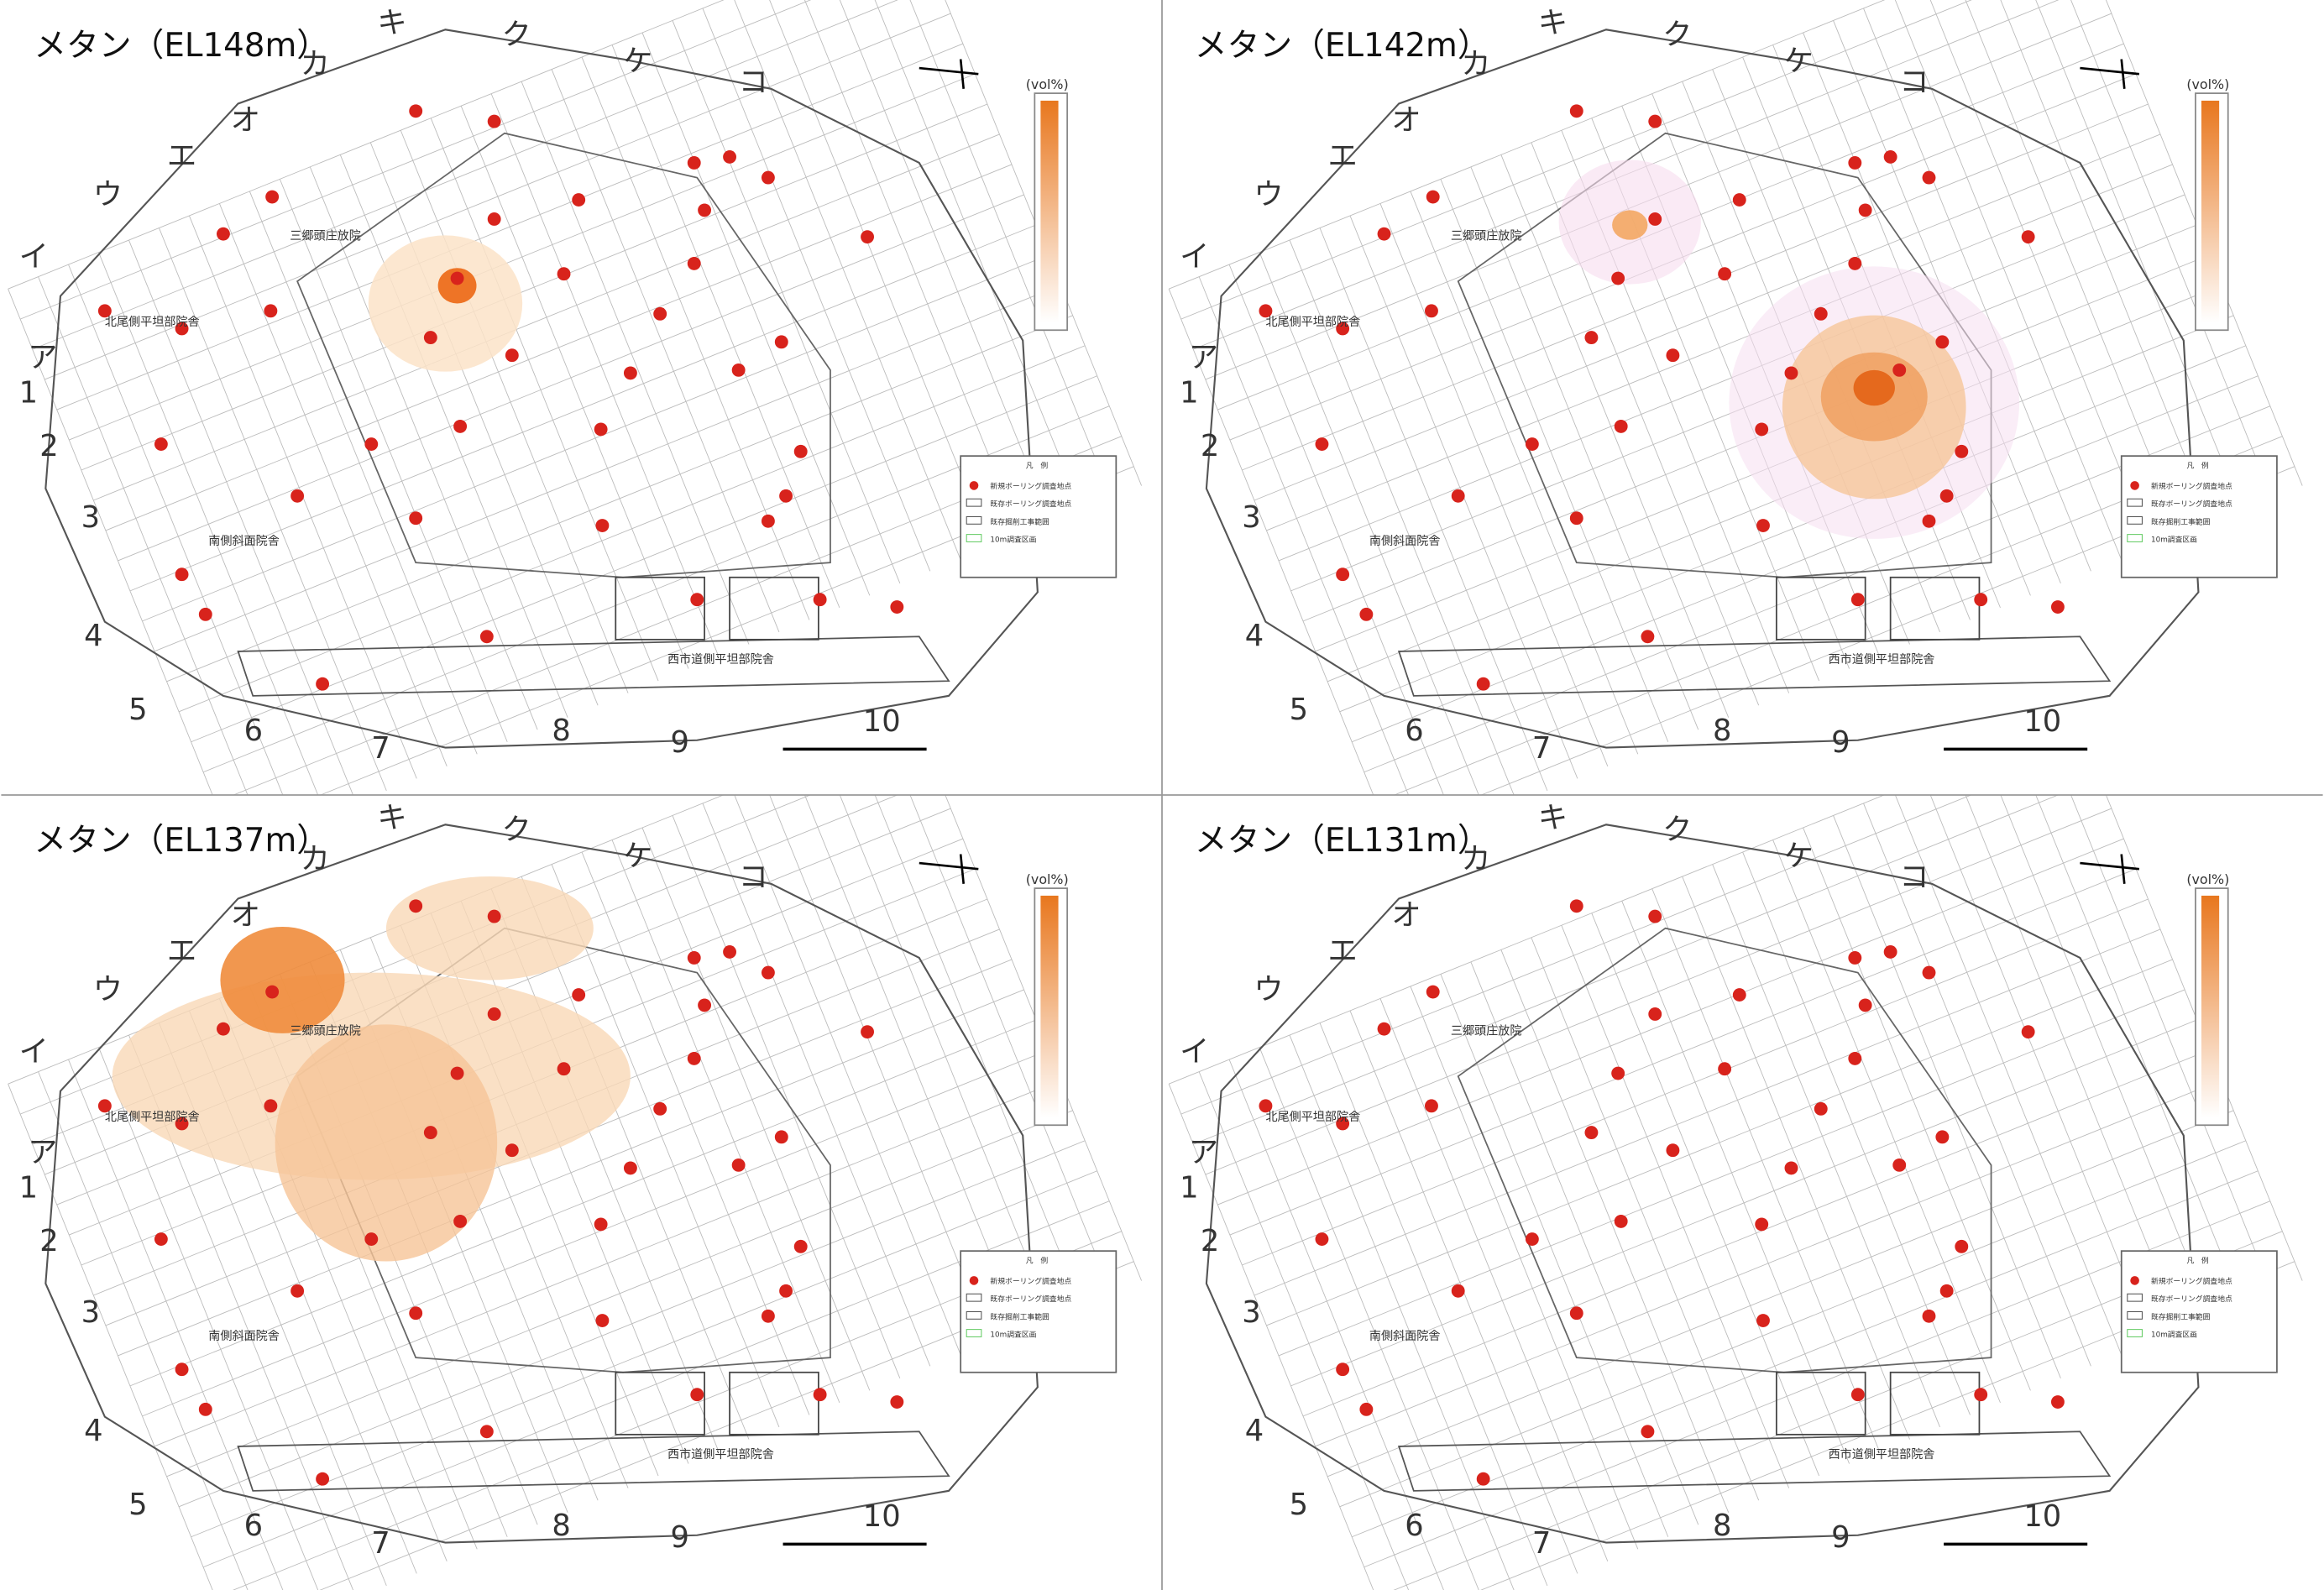  I want to click on site-boundary, so click(564, 355).